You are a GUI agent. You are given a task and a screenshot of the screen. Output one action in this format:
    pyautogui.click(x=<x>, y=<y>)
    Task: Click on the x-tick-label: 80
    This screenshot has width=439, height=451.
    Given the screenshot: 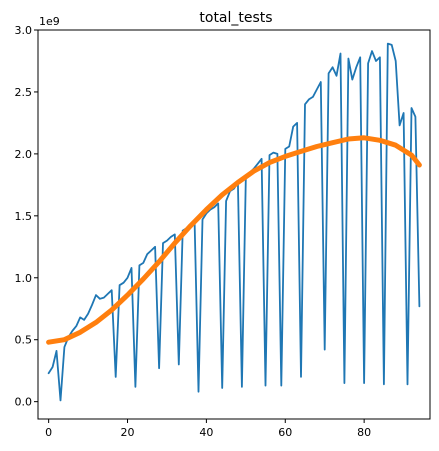 What is the action you would take?
    pyautogui.click(x=364, y=432)
    